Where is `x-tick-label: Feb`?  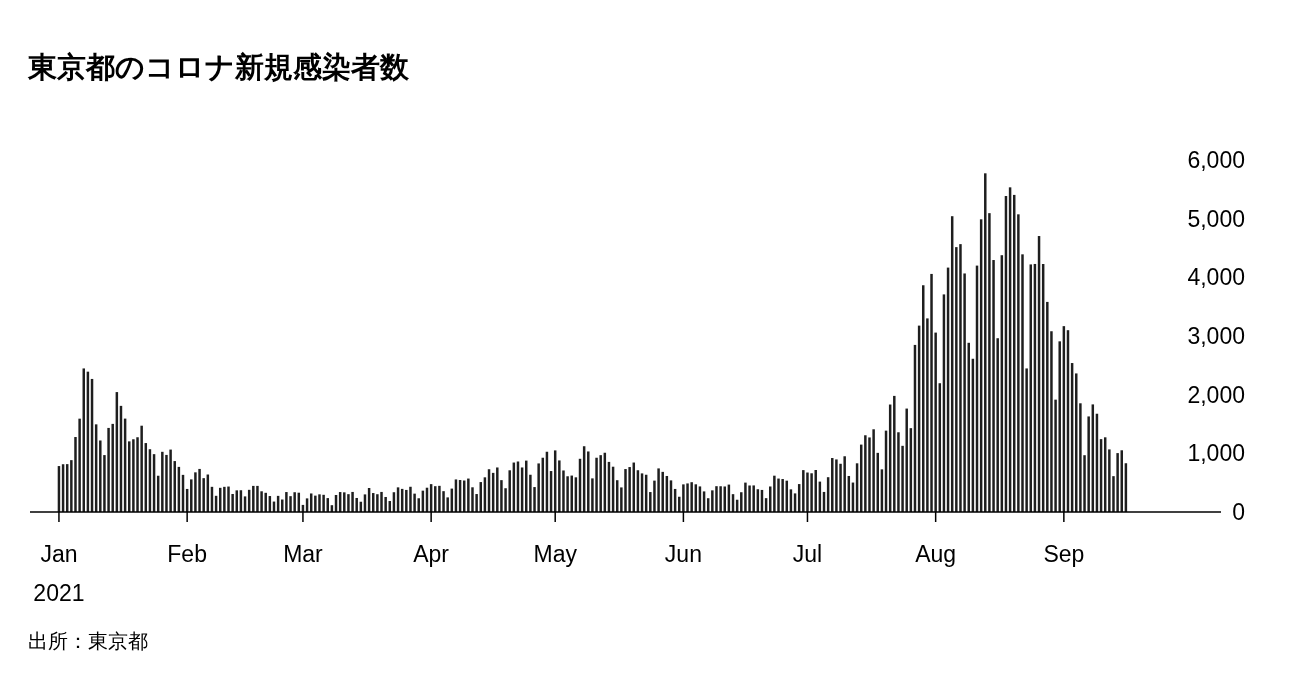
x-tick-label: Feb is located at coordinates (187, 554).